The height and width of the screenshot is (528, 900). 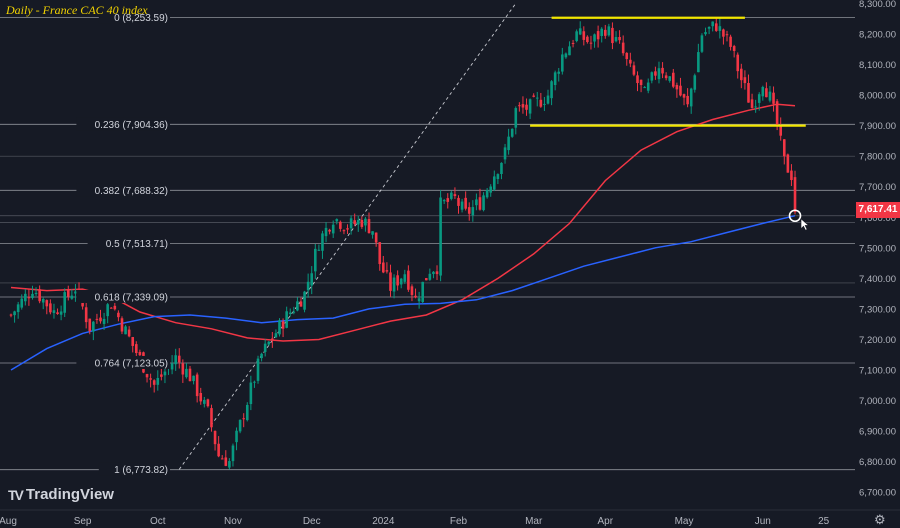 I want to click on price-tick-label: 8,300.00, so click(x=877, y=5).